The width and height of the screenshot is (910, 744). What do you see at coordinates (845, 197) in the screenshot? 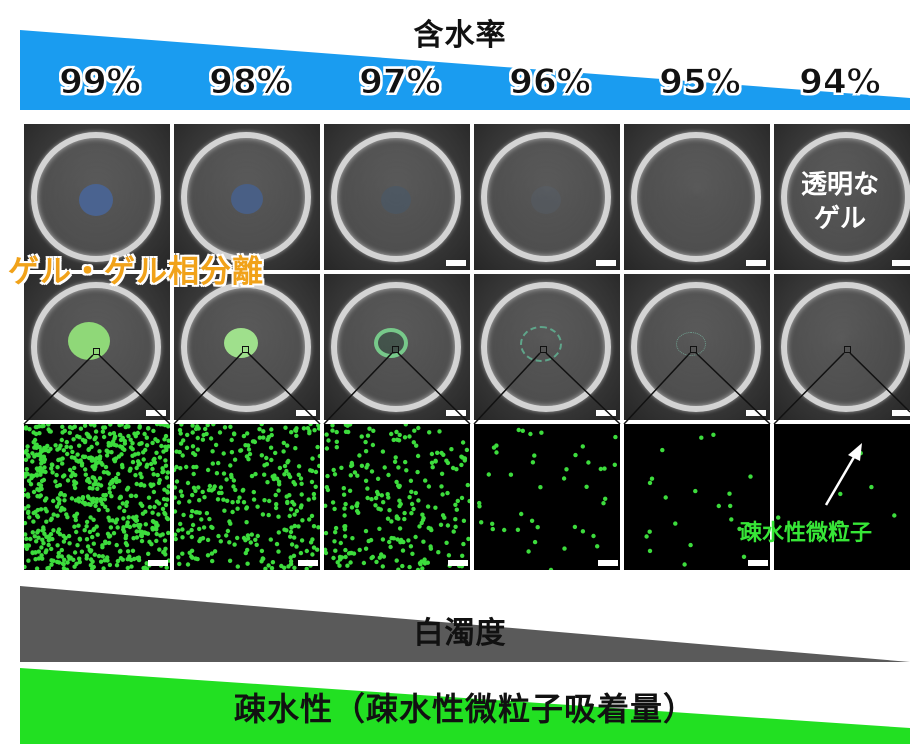
I see `dish-ring` at bounding box center [845, 197].